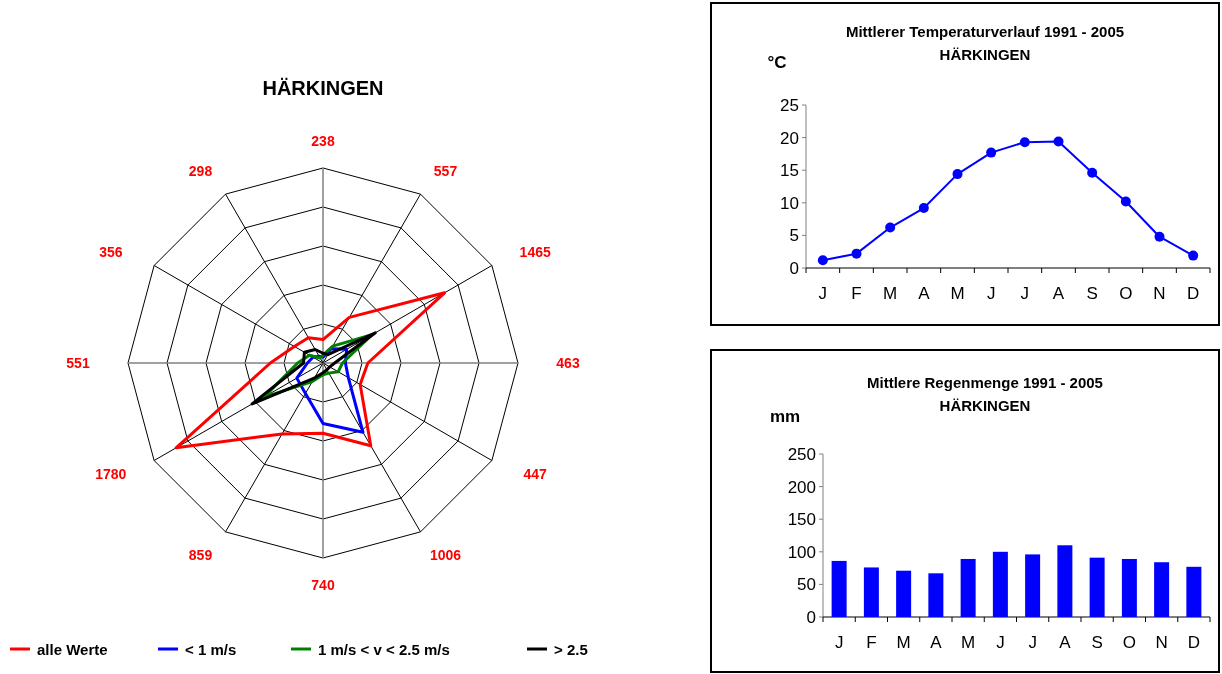 The height and width of the screenshot is (674, 1222). What do you see at coordinates (111, 474) in the screenshot?
I see `spoke-label: 1780` at bounding box center [111, 474].